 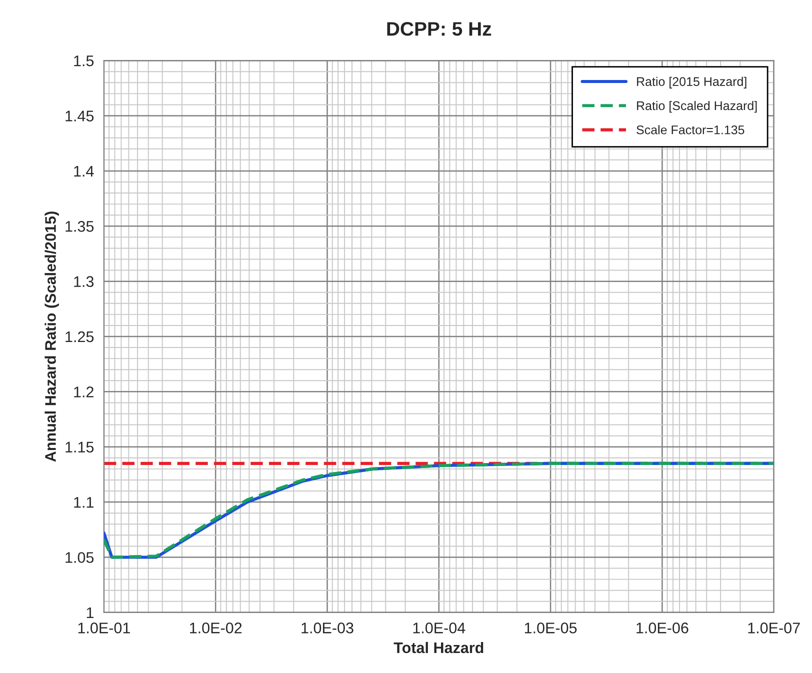 I want to click on y-tick-label: 1.5, so click(x=84, y=61).